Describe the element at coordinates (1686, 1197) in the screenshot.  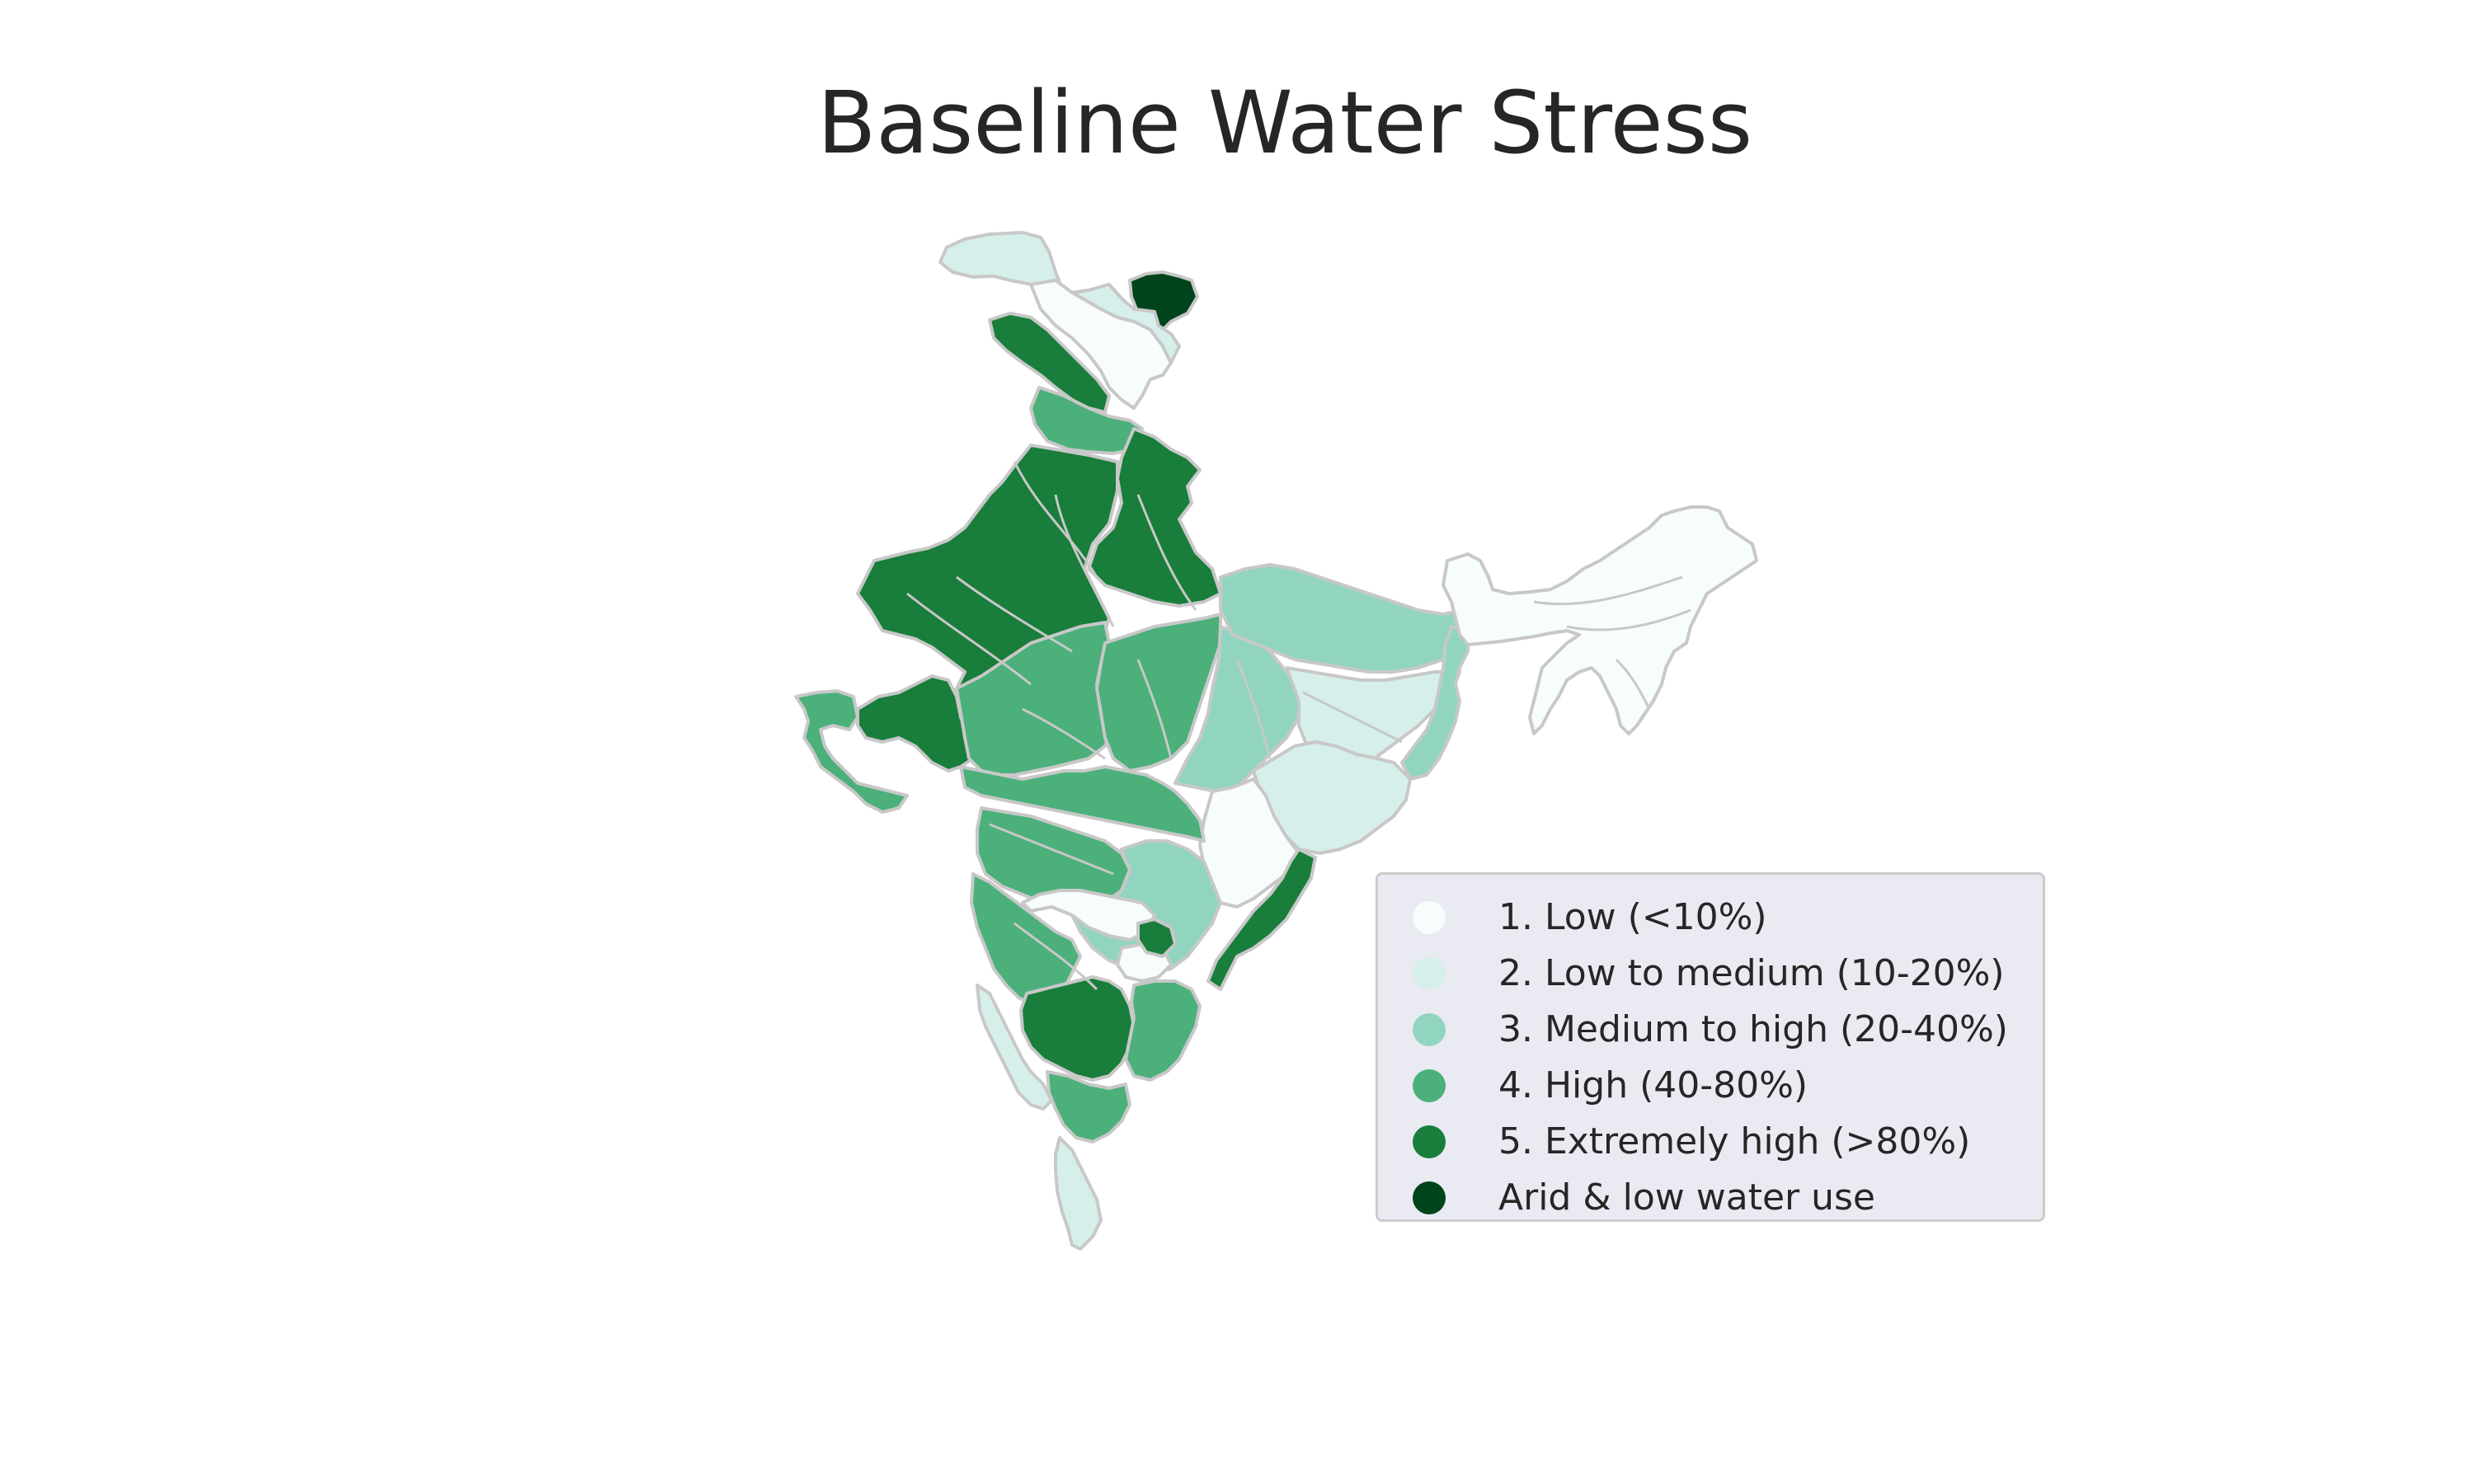
I see `legend-label-arid: Arid & low water use` at that location.